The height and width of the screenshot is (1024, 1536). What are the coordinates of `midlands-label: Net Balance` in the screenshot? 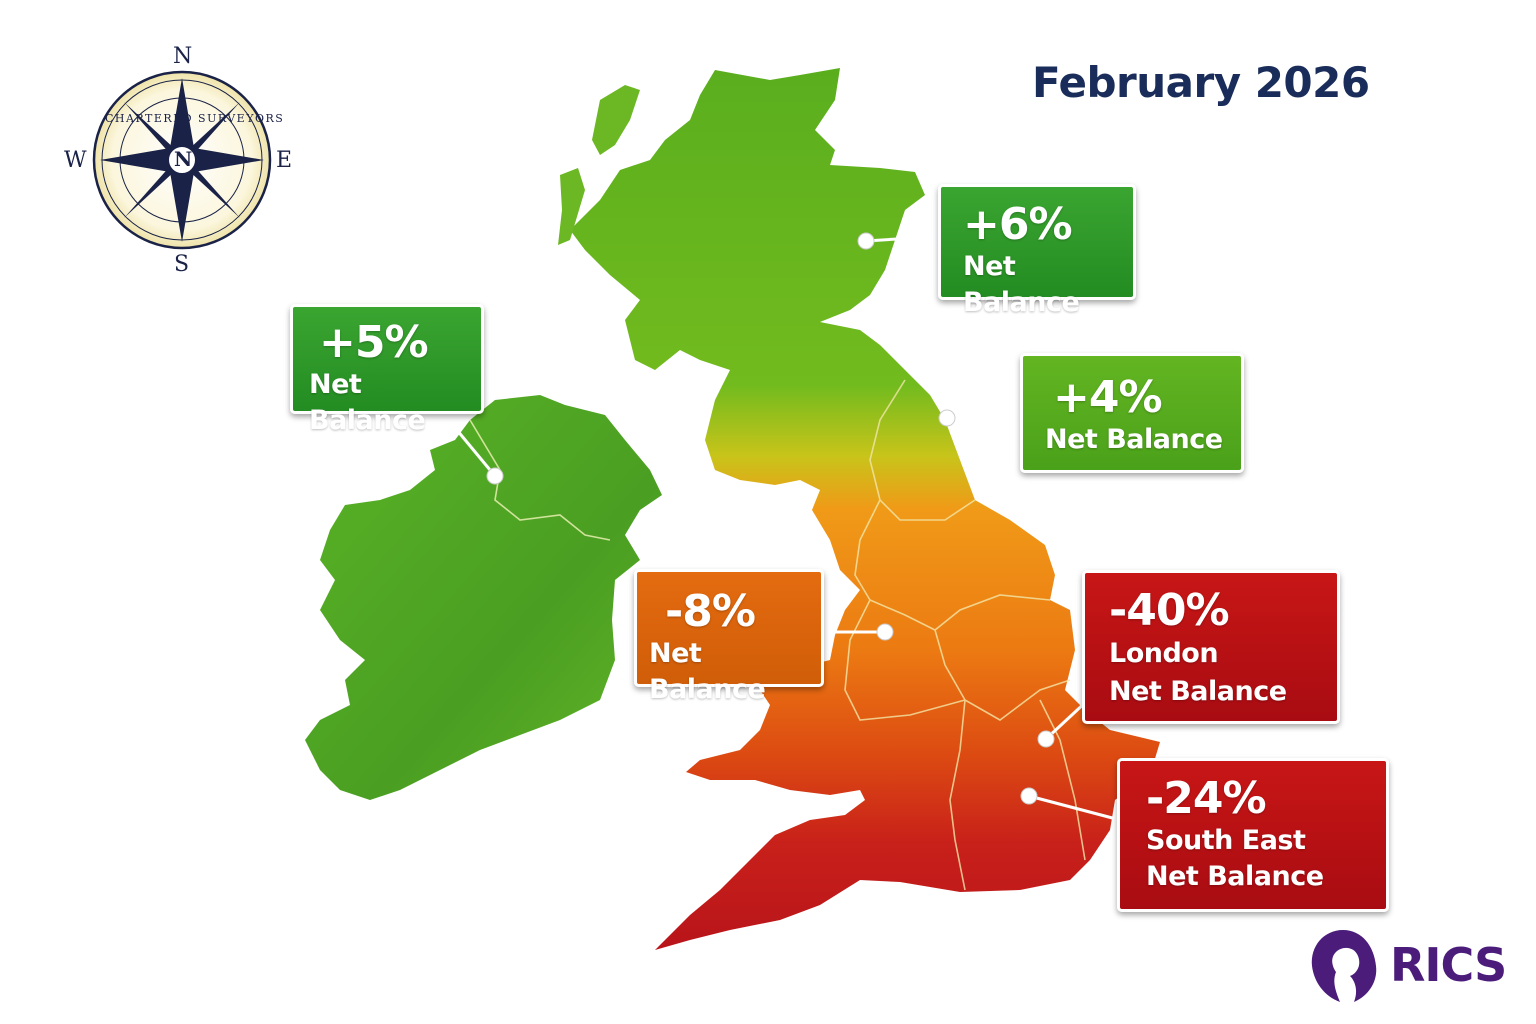 It's located at (707, 671).